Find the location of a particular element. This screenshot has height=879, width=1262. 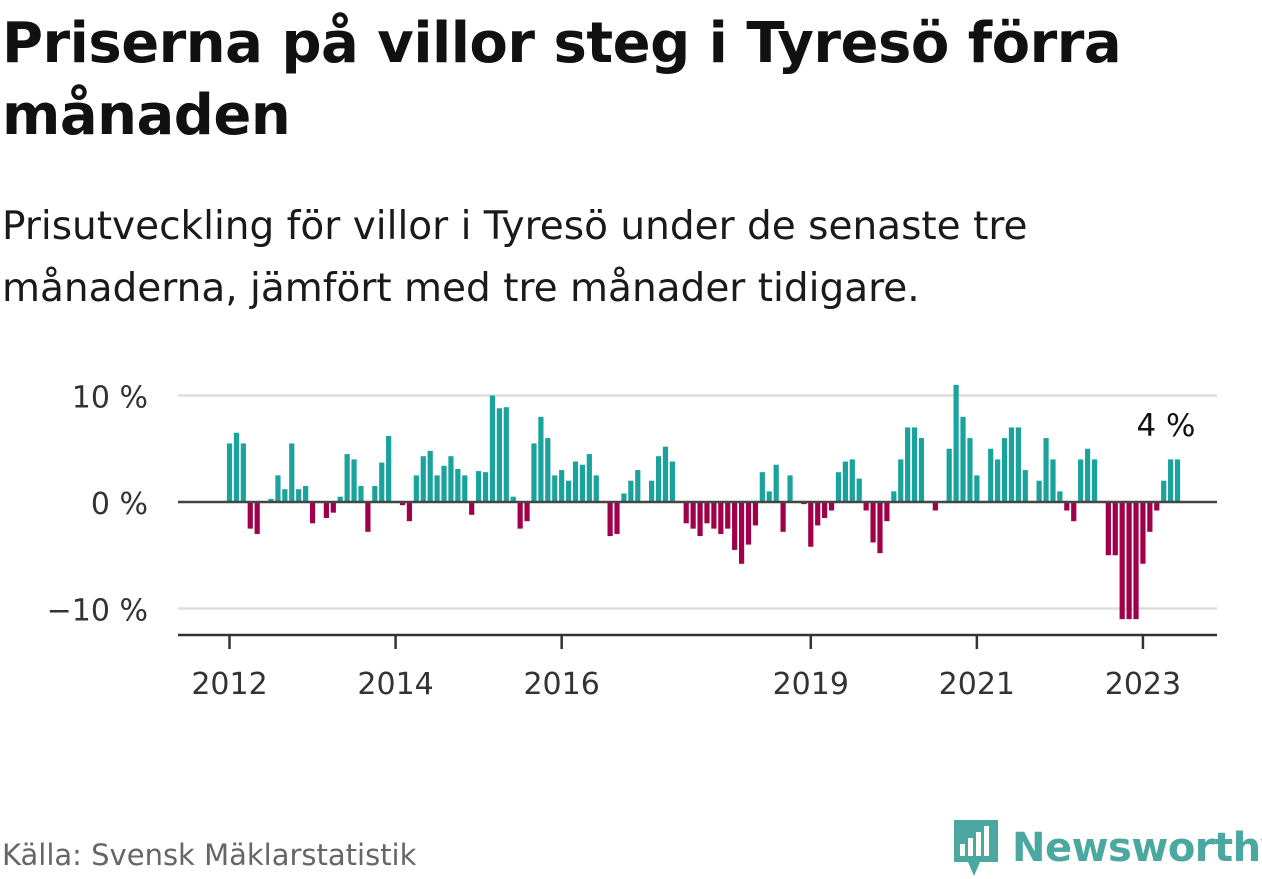

brand-name: Newsworthy is located at coordinates (1137, 848).